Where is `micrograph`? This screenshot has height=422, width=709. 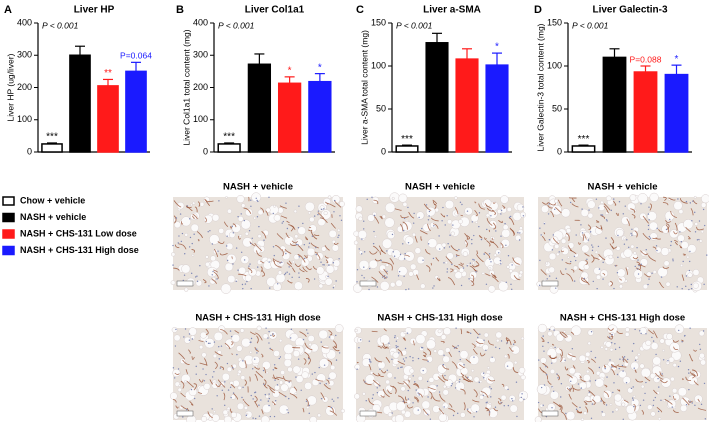 micrograph is located at coordinates (441, 374).